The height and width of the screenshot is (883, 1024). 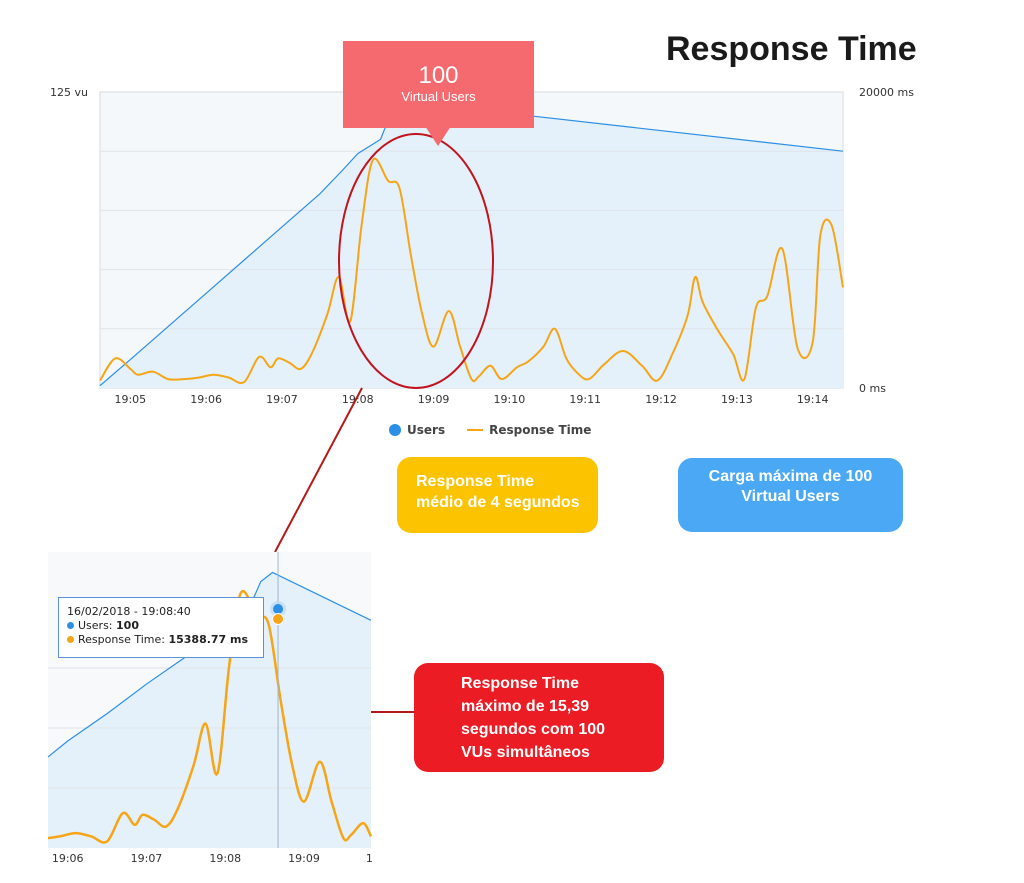 I want to click on right-axis-bottom-label: 0 ms, so click(x=872, y=388).